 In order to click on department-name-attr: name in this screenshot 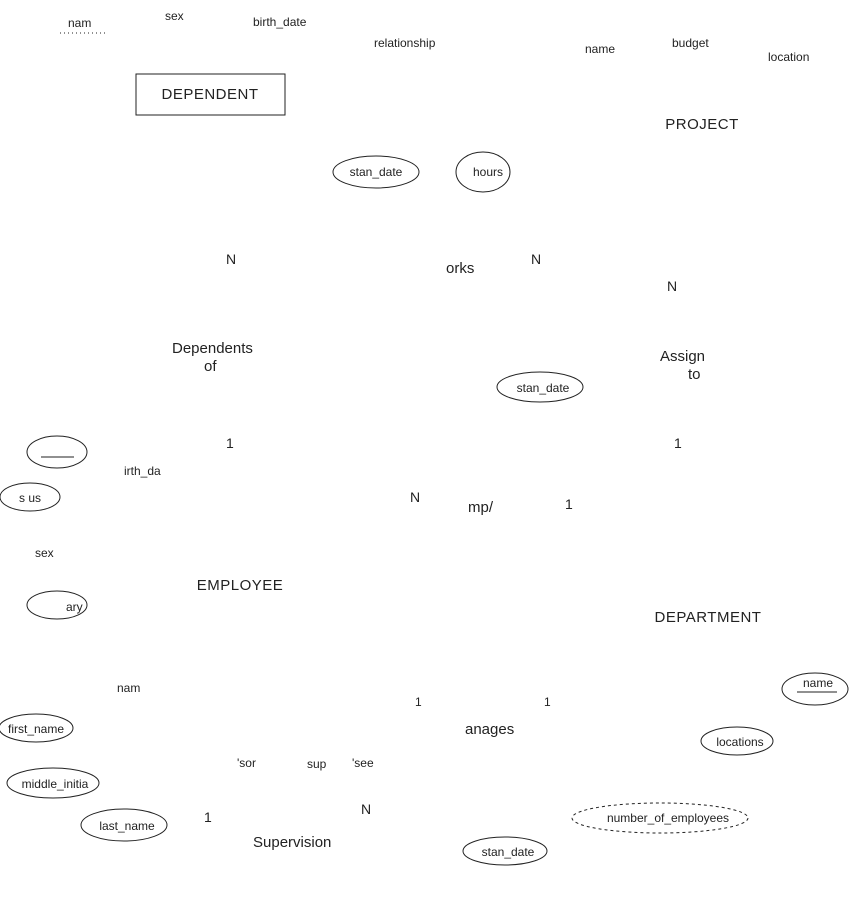, I will do `click(818, 683)`.